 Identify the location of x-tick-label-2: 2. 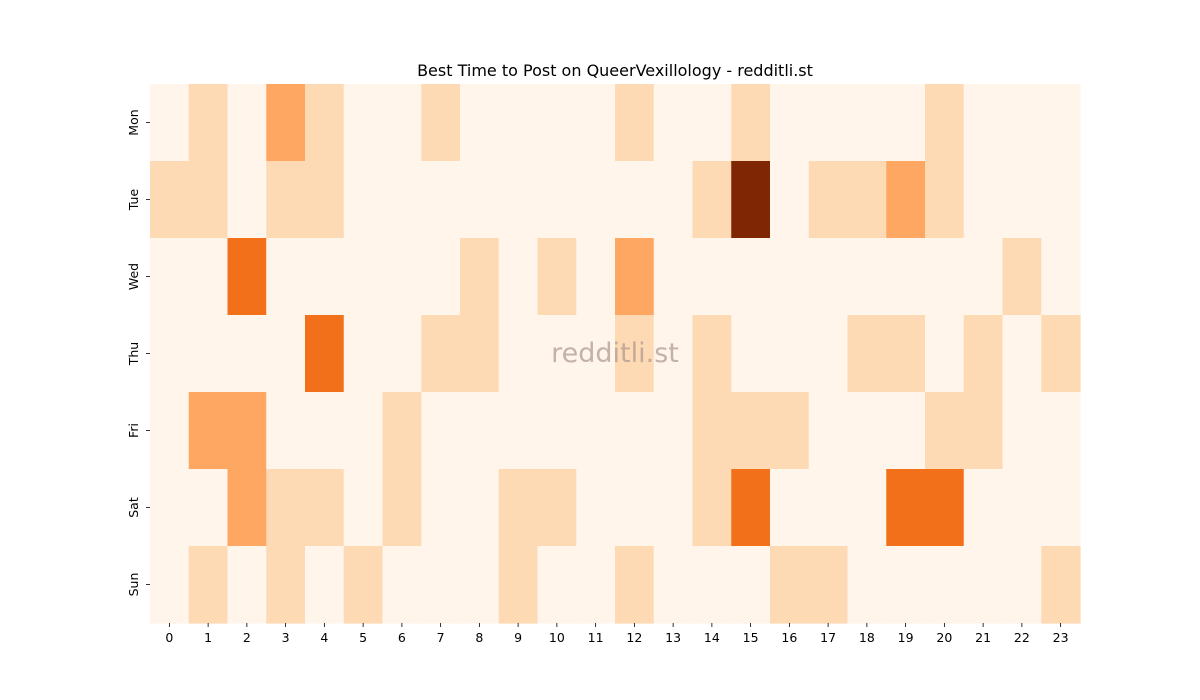
(247, 637).